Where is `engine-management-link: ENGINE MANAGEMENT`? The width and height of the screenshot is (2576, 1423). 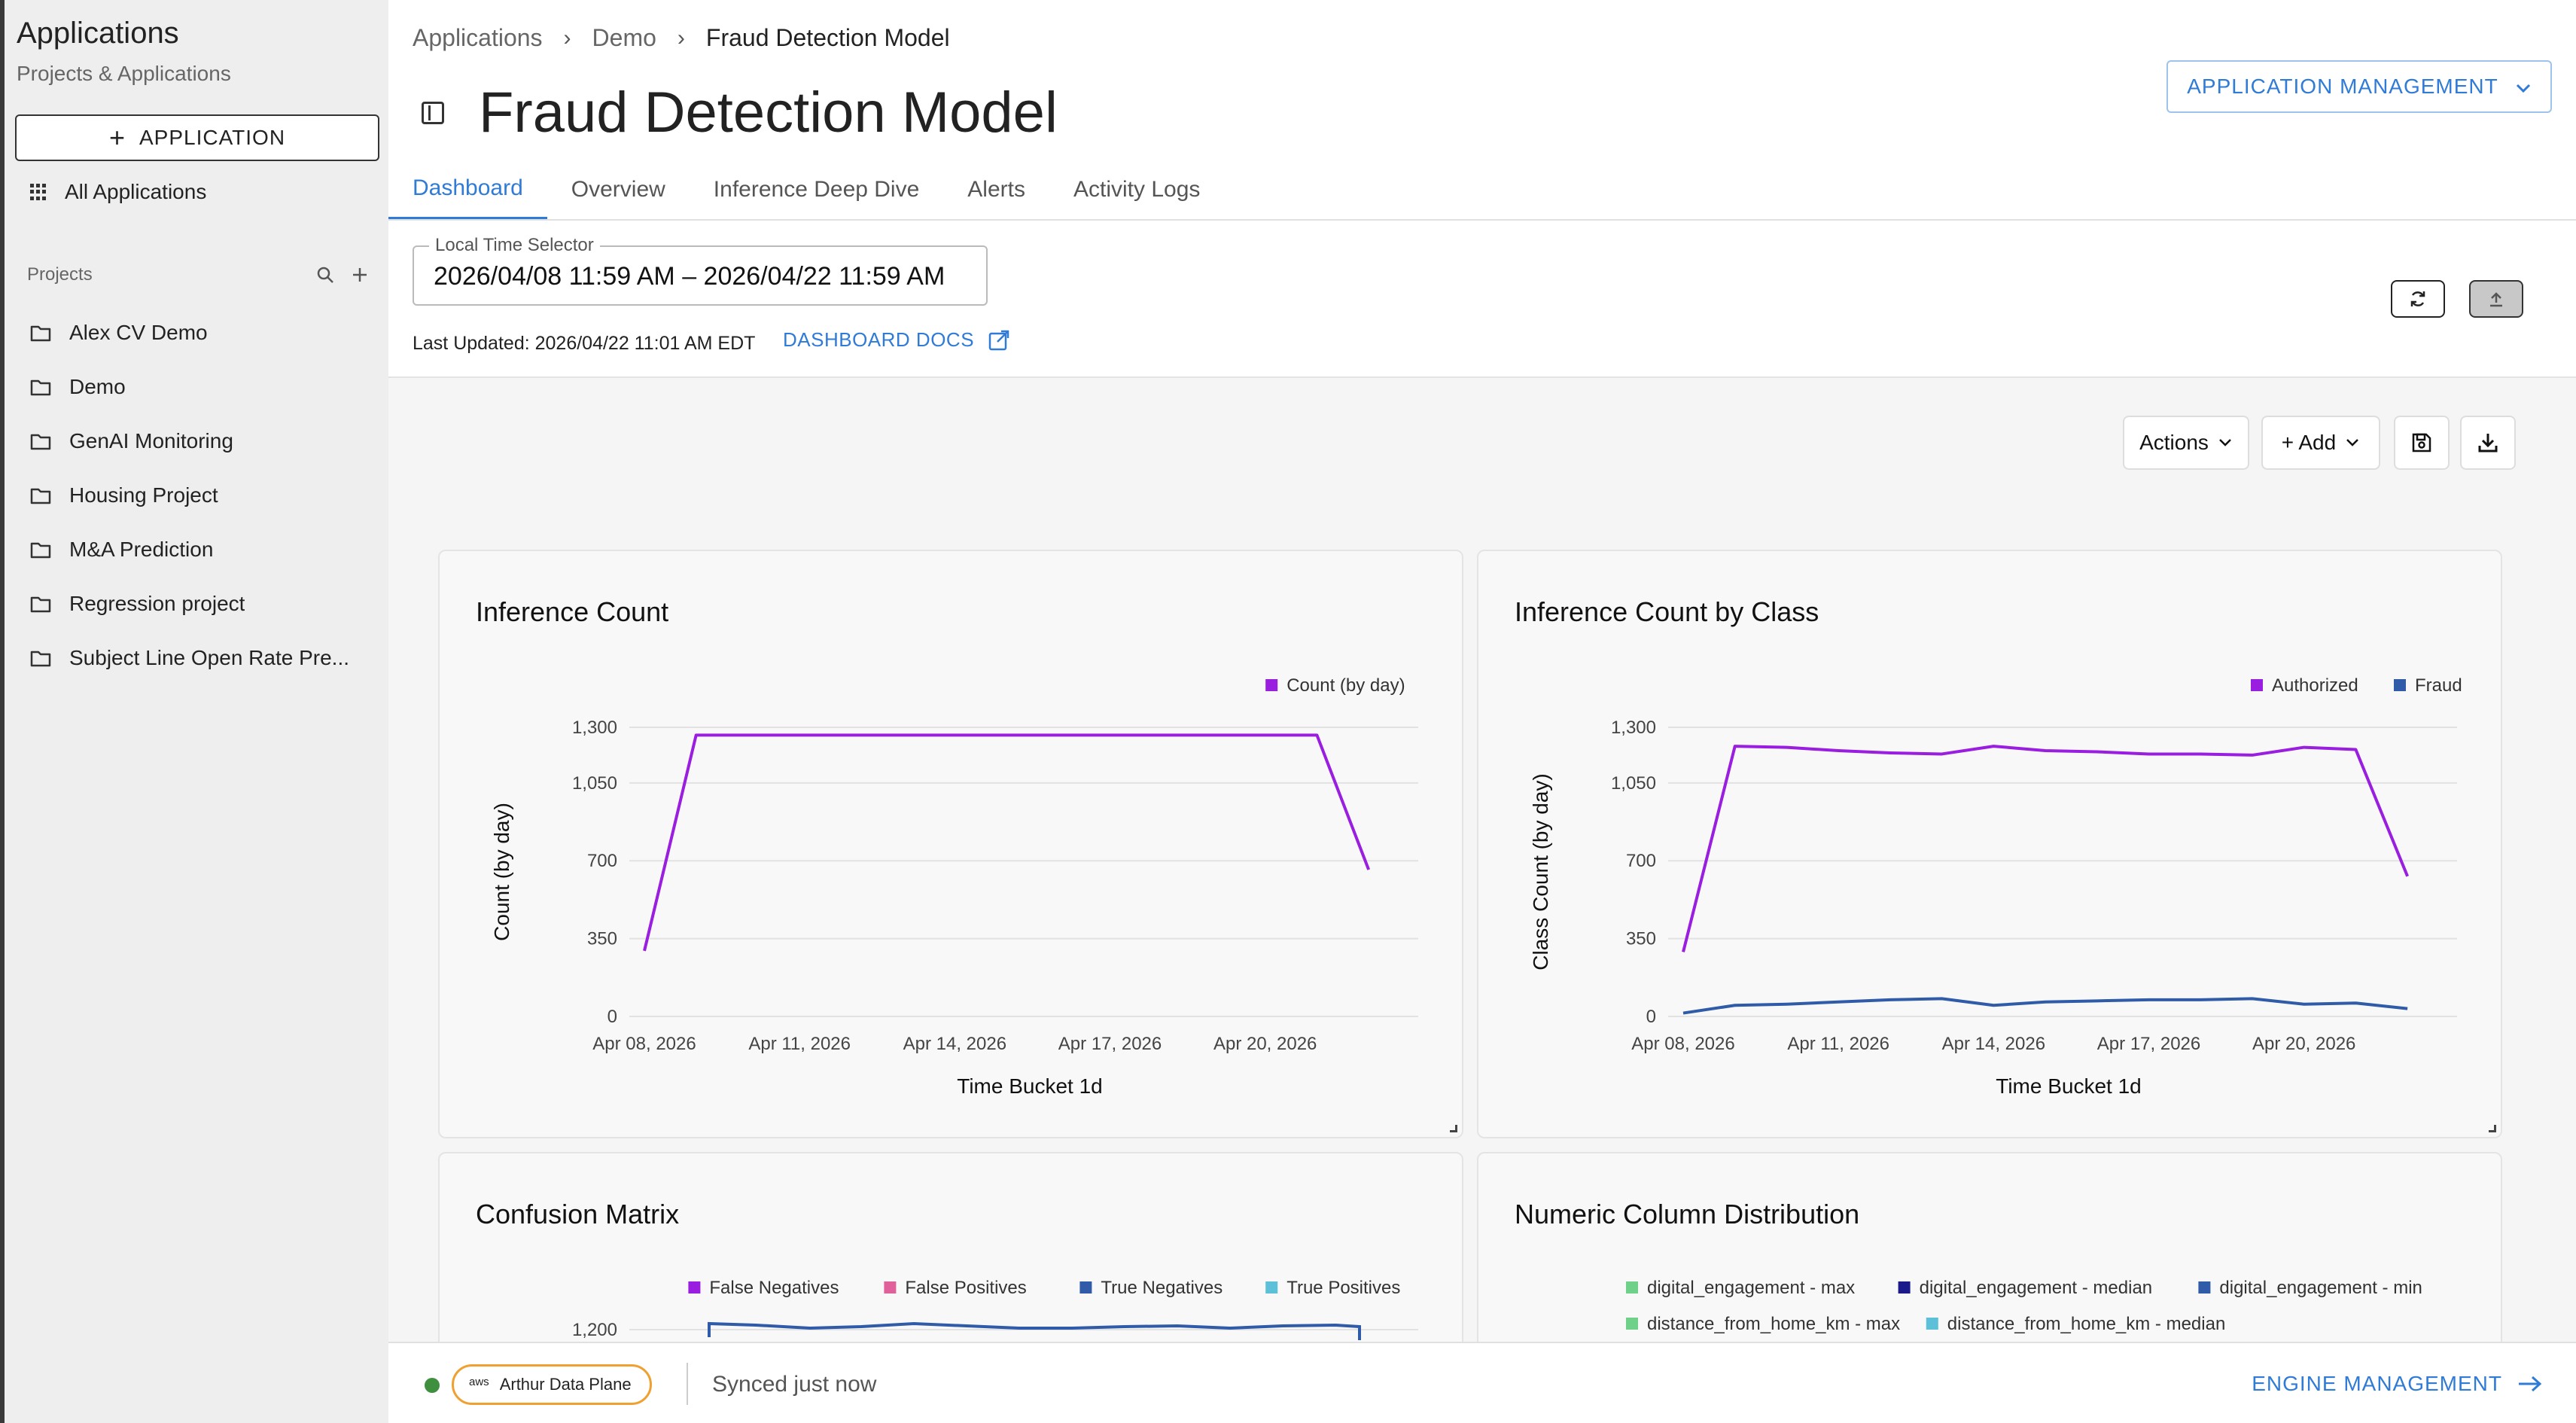 engine-management-link: ENGINE MANAGEMENT is located at coordinates (2397, 1384).